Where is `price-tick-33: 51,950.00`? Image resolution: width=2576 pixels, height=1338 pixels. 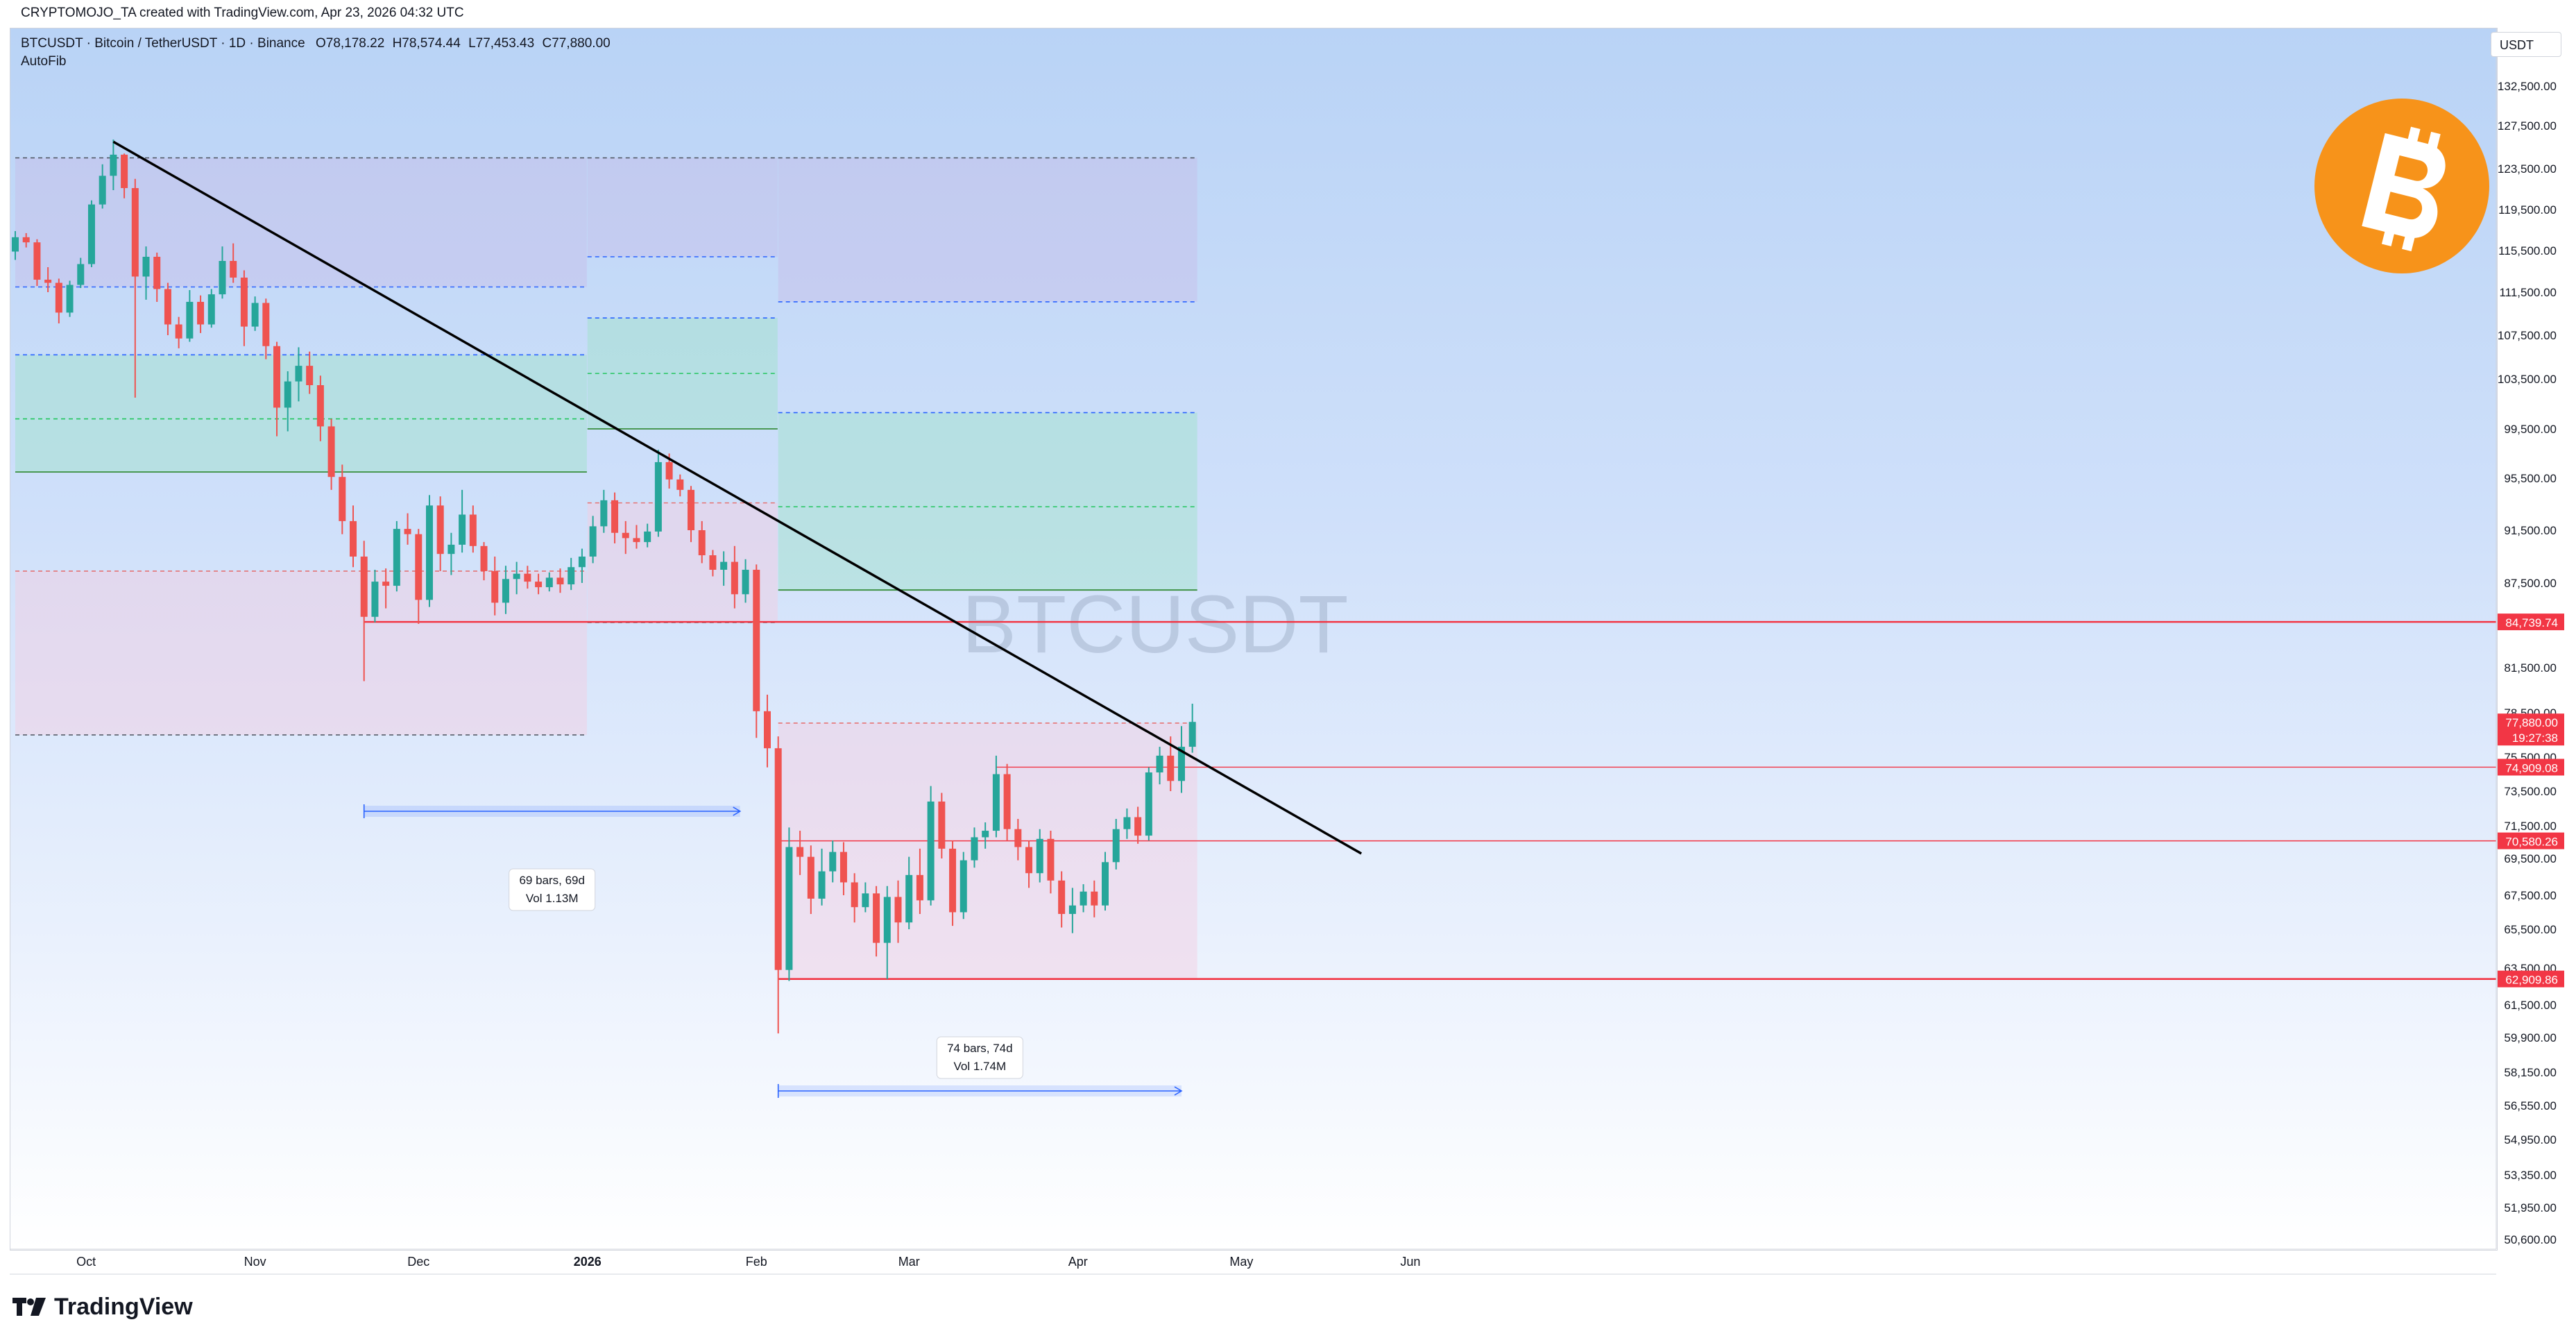 price-tick-33: 51,950.00 is located at coordinates (2530, 1207).